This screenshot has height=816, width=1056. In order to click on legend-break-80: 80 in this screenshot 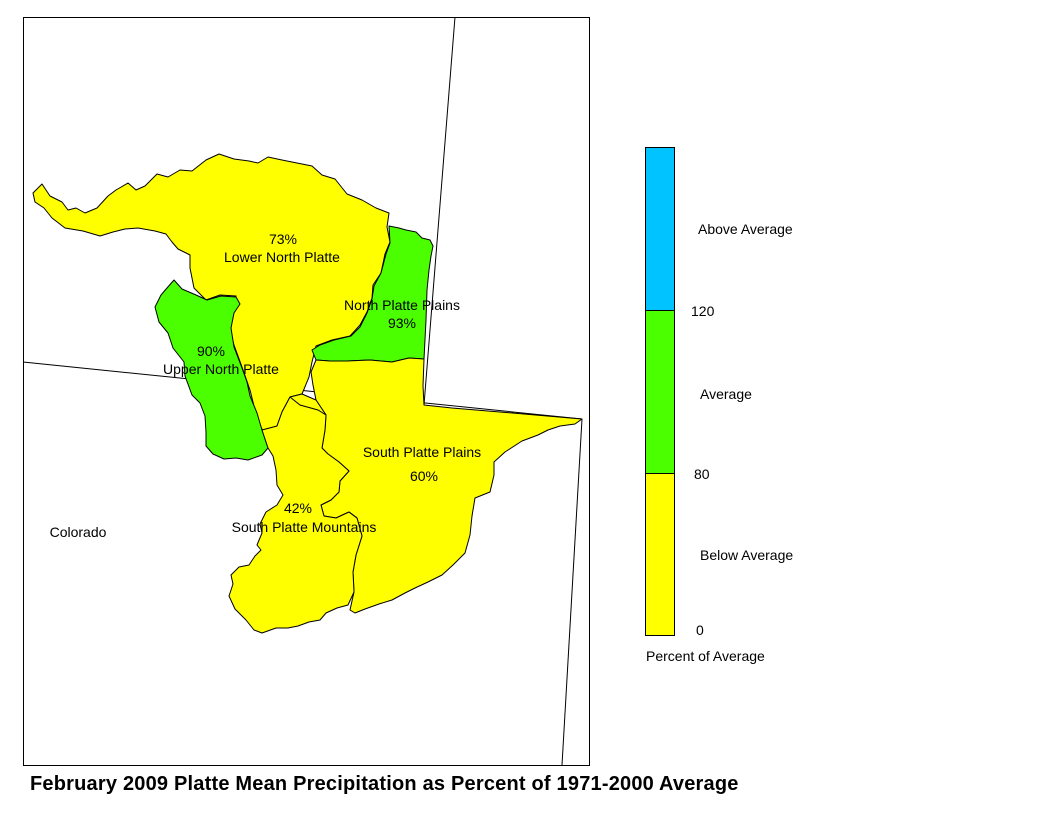, I will do `click(702, 474)`.